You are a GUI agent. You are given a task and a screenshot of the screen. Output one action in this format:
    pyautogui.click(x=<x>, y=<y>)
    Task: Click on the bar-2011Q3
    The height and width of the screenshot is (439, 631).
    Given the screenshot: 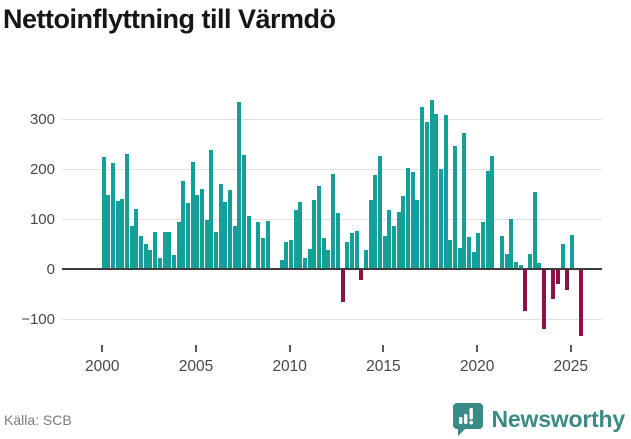 What is the action you would take?
    pyautogui.click(x=319, y=227)
    